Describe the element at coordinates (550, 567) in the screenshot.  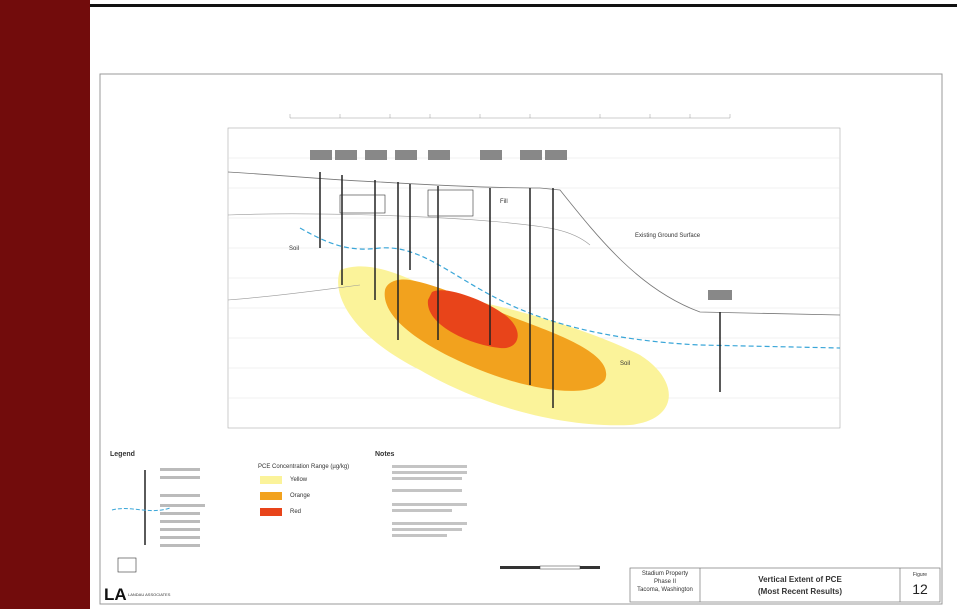
I see `scale-bar` at that location.